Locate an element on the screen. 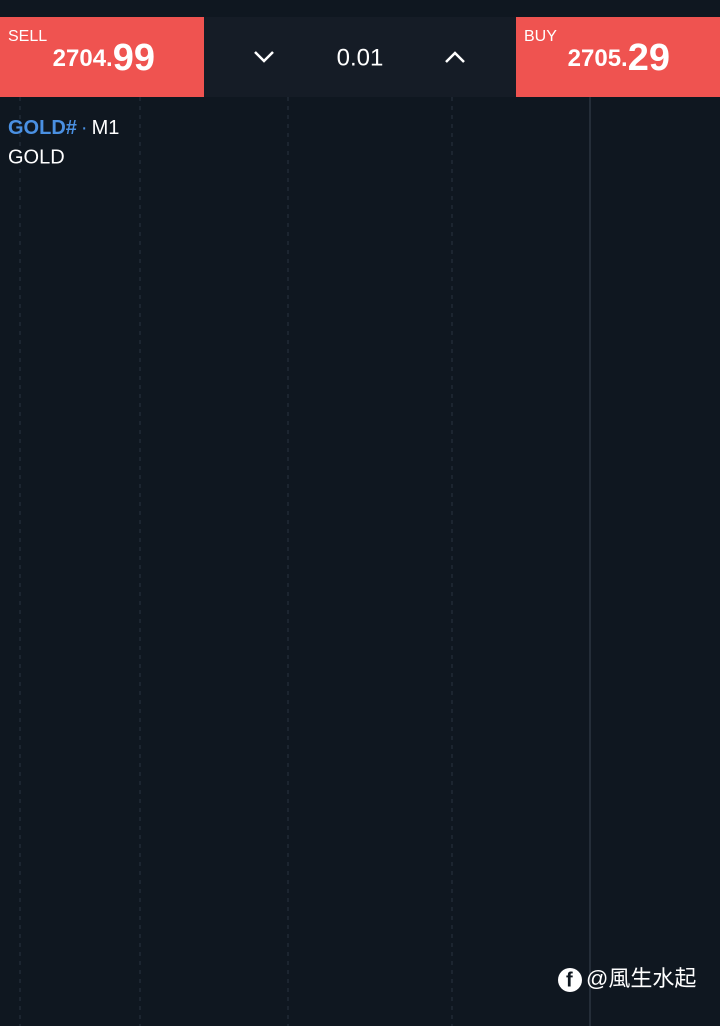 This screenshot has width=720, height=1026. sell-price: 2704.99 is located at coordinates (104, 58).